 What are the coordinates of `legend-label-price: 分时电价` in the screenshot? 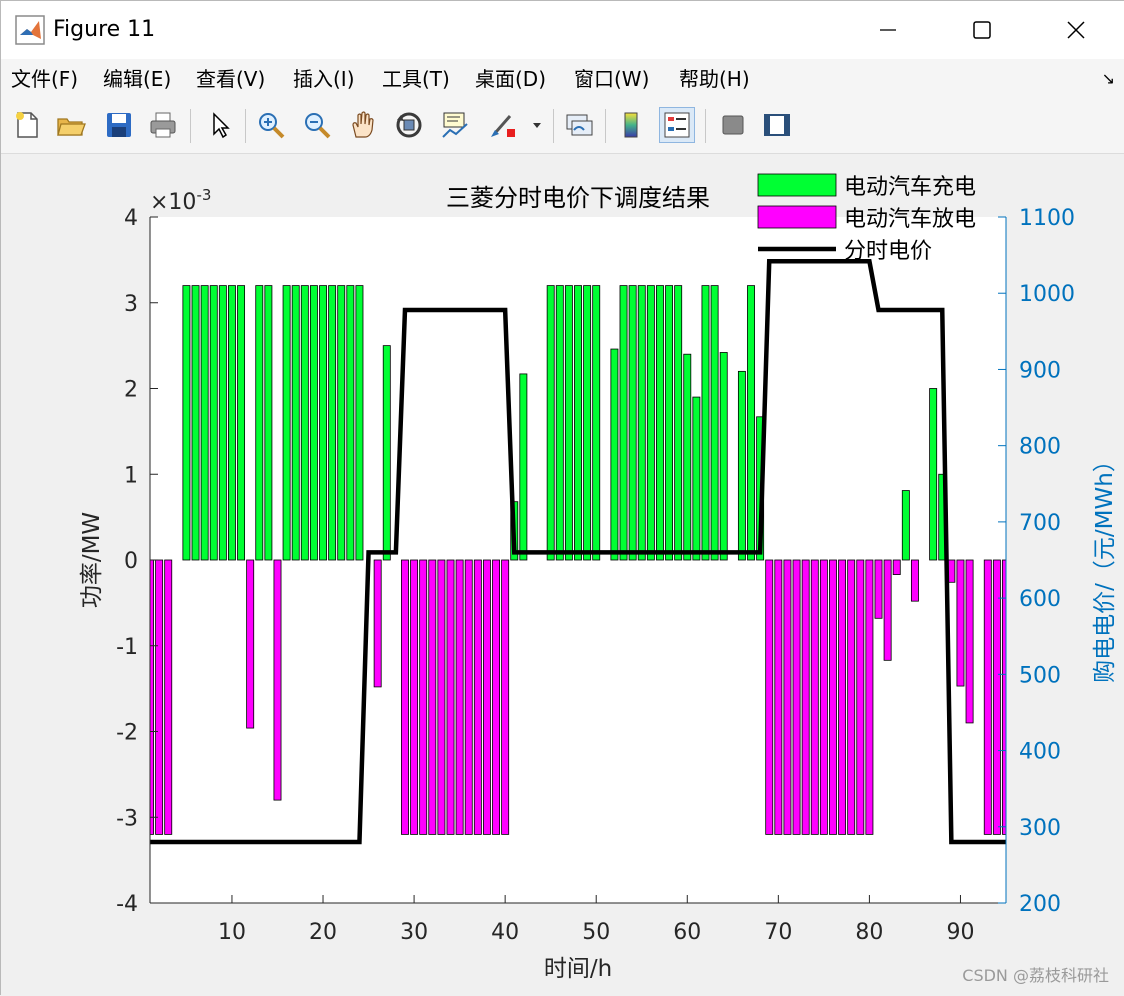 It's located at (888, 251).